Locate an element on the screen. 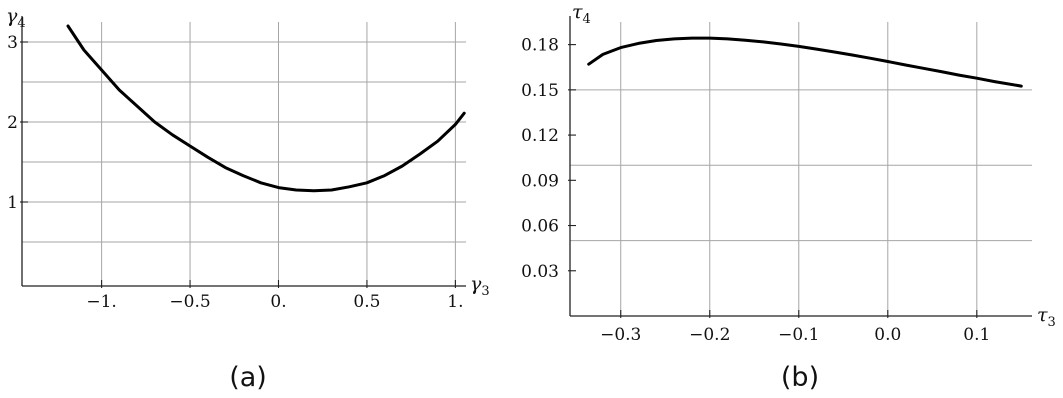 This screenshot has width=1063, height=398. chart-b-y-tick-label: 0.12 is located at coordinates (540, 136).